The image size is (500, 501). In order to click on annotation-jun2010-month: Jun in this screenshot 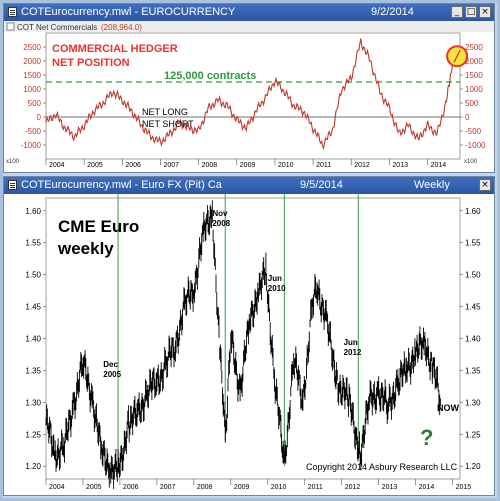, I will do `click(275, 278)`.